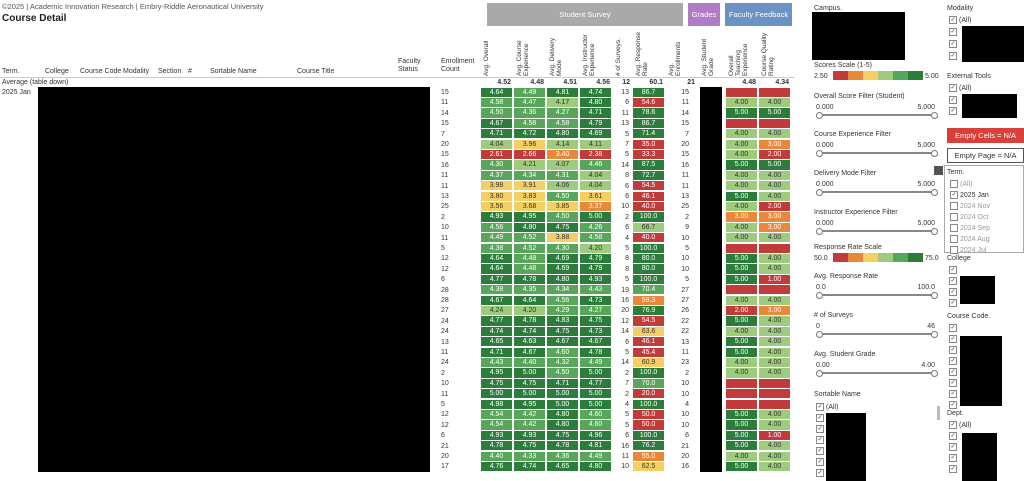 The height and width of the screenshot is (481, 1024). I want to click on enrollment-count: 28, so click(445, 290).